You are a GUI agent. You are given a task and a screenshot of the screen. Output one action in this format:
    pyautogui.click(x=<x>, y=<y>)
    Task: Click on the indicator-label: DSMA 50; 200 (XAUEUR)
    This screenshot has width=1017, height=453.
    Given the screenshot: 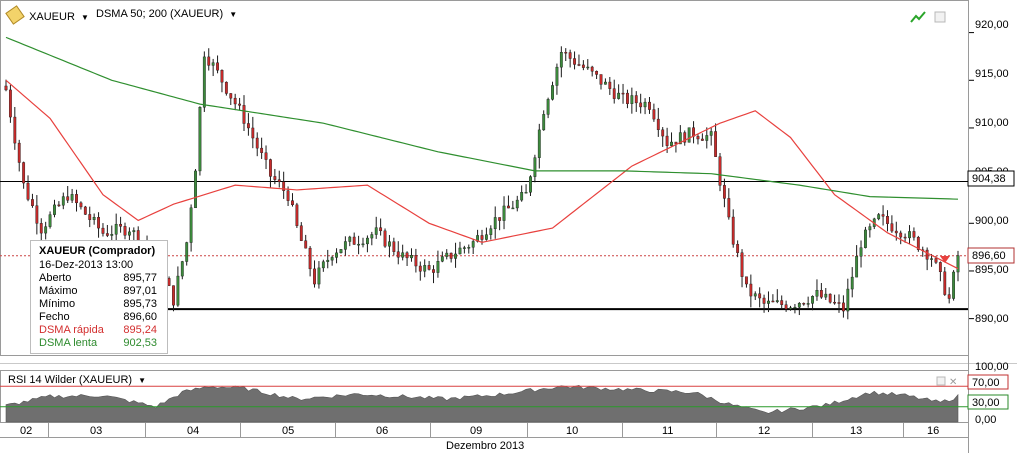 What is the action you would take?
    pyautogui.click(x=160, y=14)
    